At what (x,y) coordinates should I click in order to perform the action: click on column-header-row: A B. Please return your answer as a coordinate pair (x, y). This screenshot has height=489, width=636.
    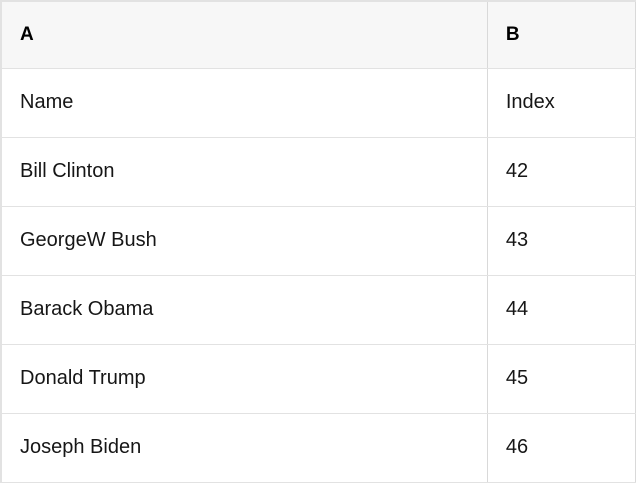
    Looking at the image, I should click on (318, 35).